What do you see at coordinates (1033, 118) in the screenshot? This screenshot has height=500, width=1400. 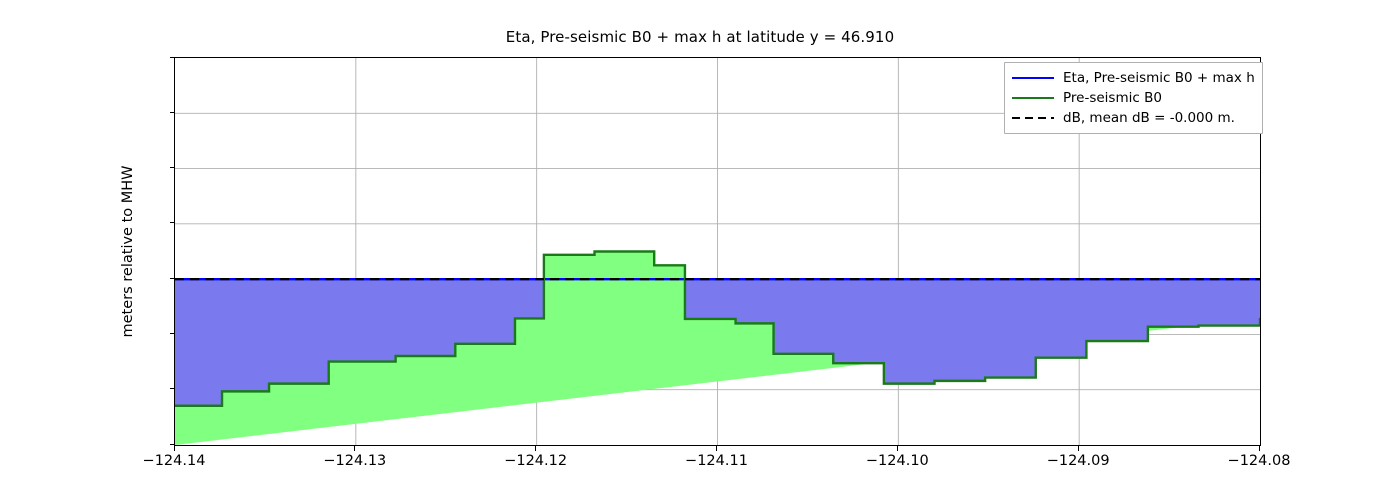 I see `legend-swatch-db-line` at bounding box center [1033, 118].